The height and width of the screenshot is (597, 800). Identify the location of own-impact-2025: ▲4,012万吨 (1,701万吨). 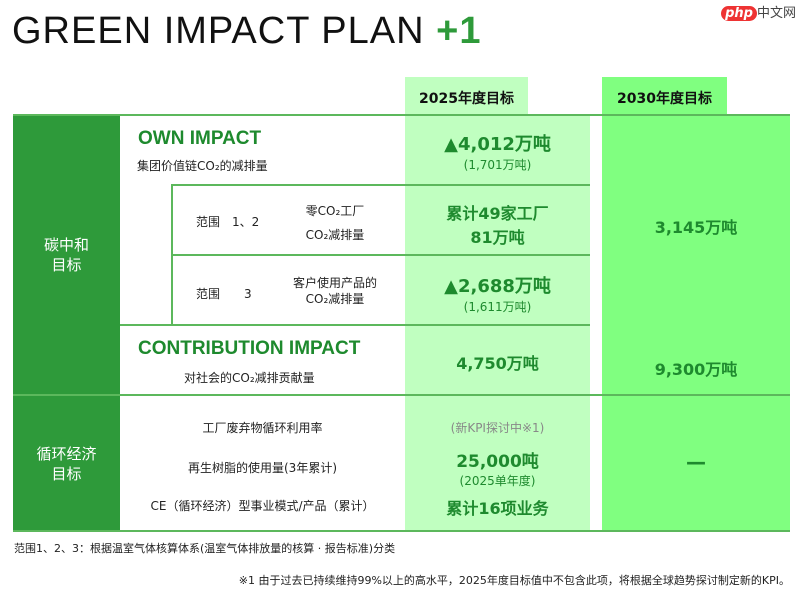
(497, 151).